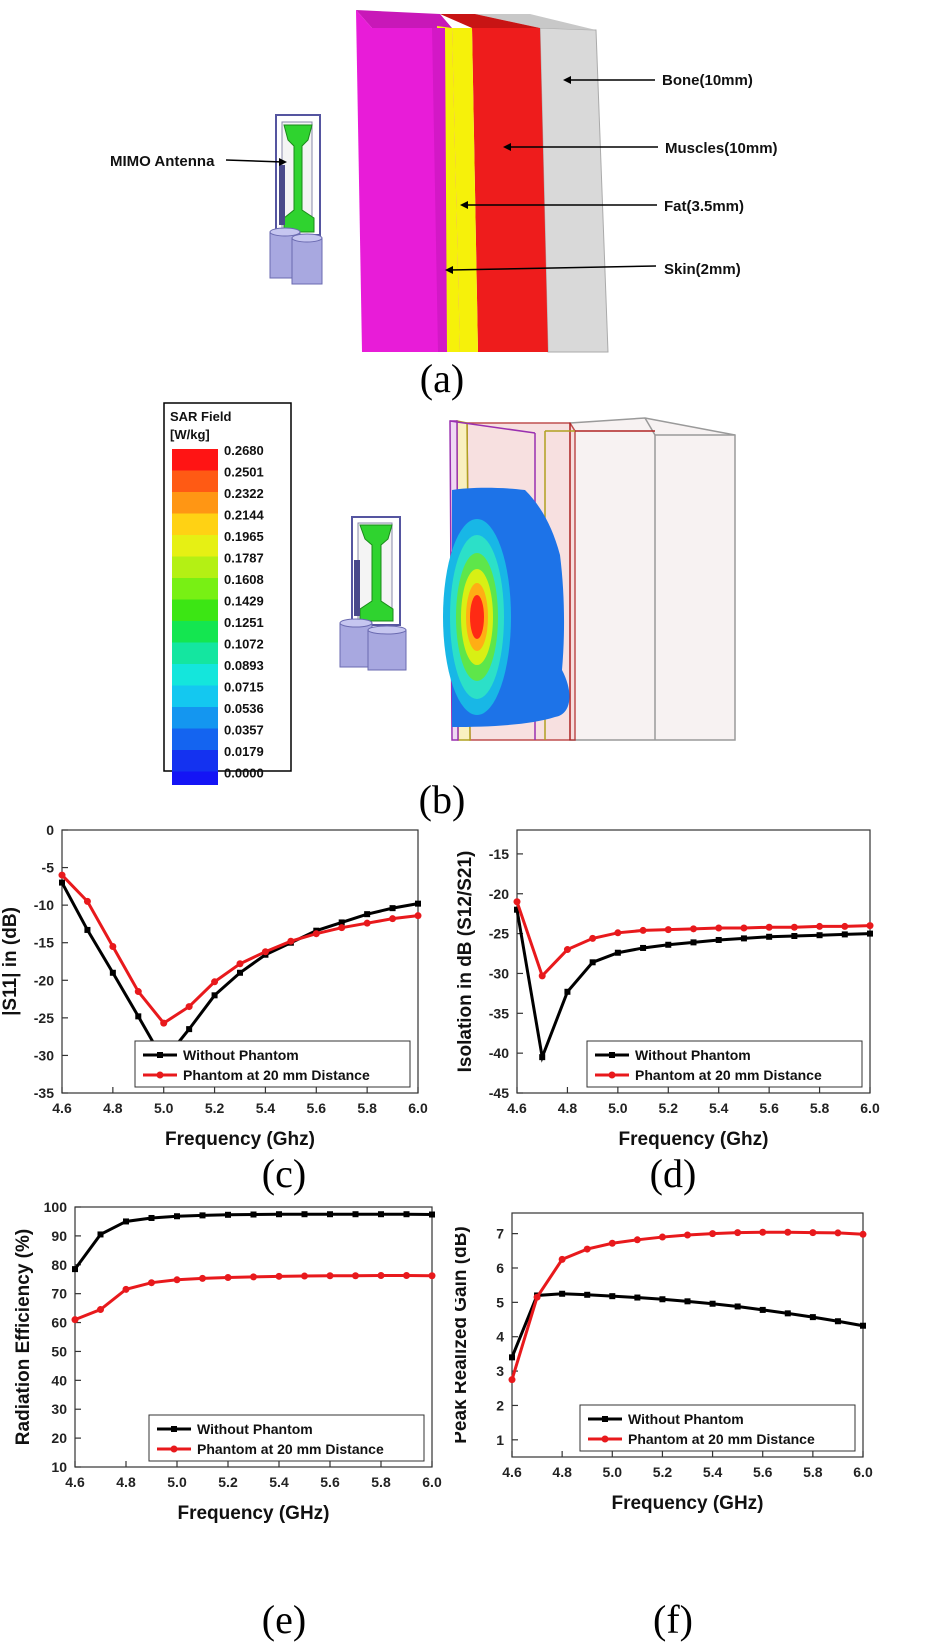  Describe the element at coordinates (240, 1139) in the screenshot. I see `x-axis-label: Frequency (Ghz)` at that location.